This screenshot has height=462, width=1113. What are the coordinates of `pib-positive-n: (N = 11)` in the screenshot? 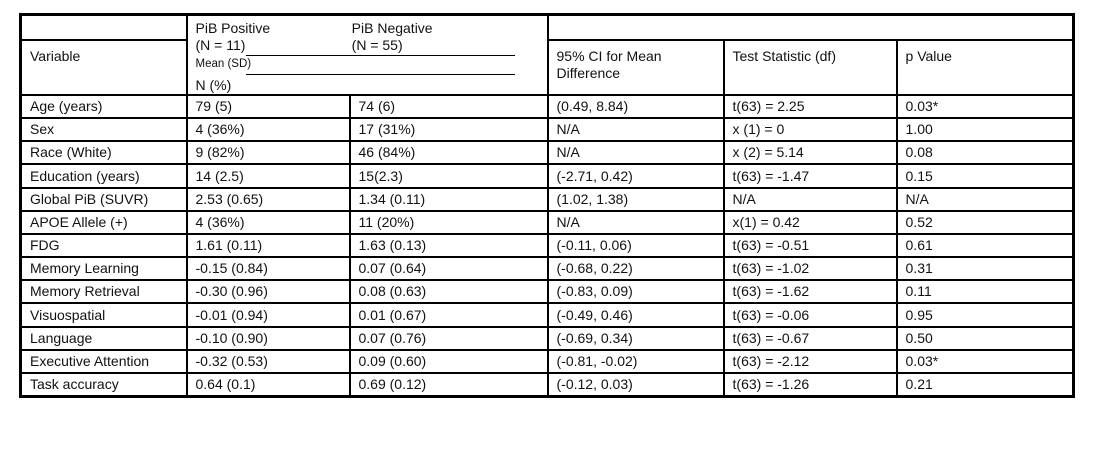 It's located at (220, 45).